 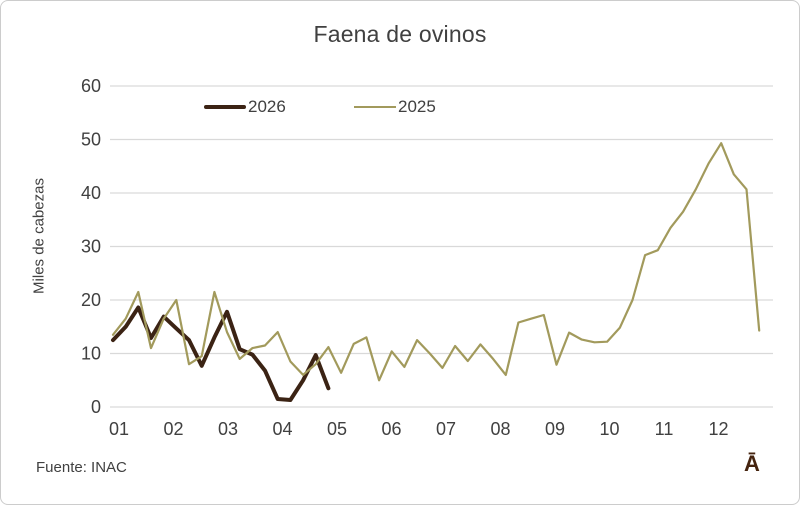 What do you see at coordinates (173, 429) in the screenshot?
I see `x-tick-label: 02` at bounding box center [173, 429].